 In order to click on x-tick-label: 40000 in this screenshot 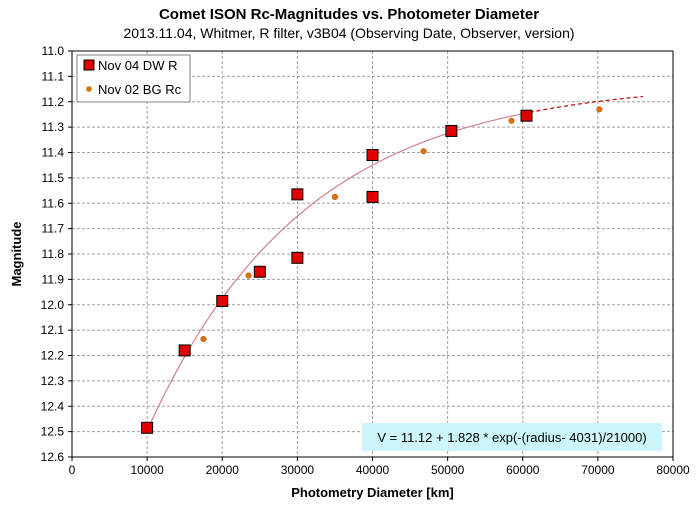, I will do `click(373, 470)`.